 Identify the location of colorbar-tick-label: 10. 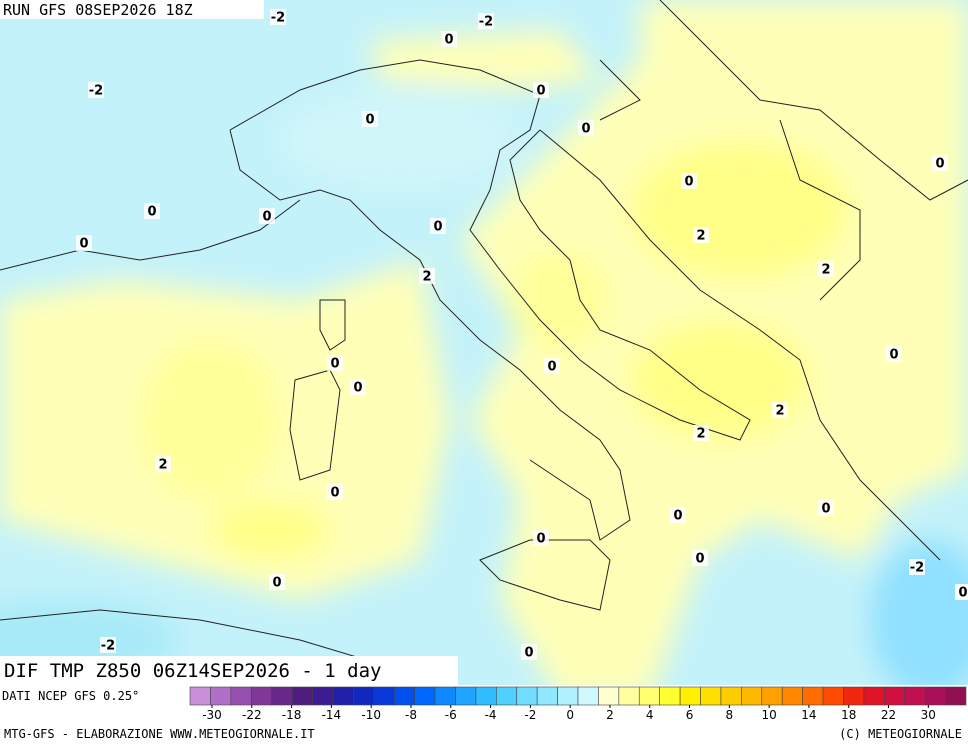
(768, 715).